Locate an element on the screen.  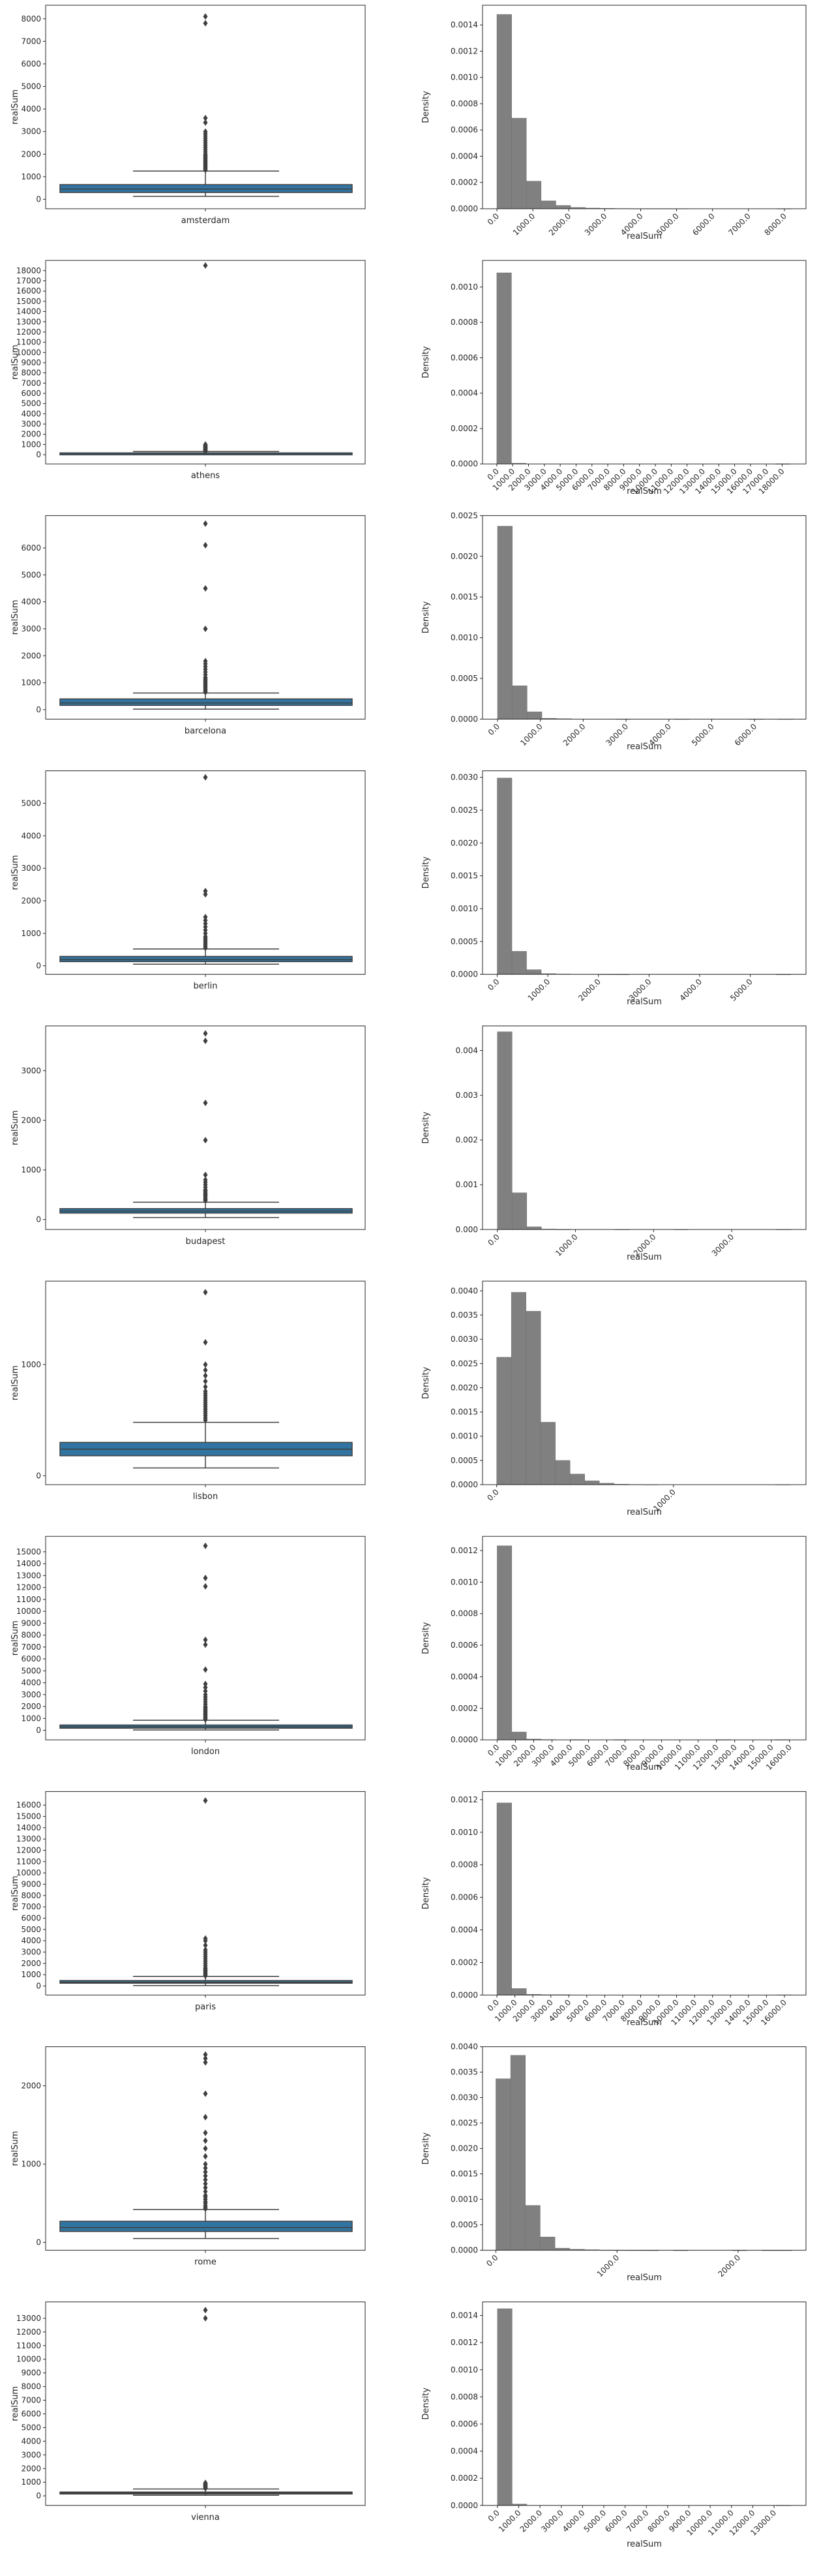
y-tick-label: 0.0015 is located at coordinates (465, 1413).